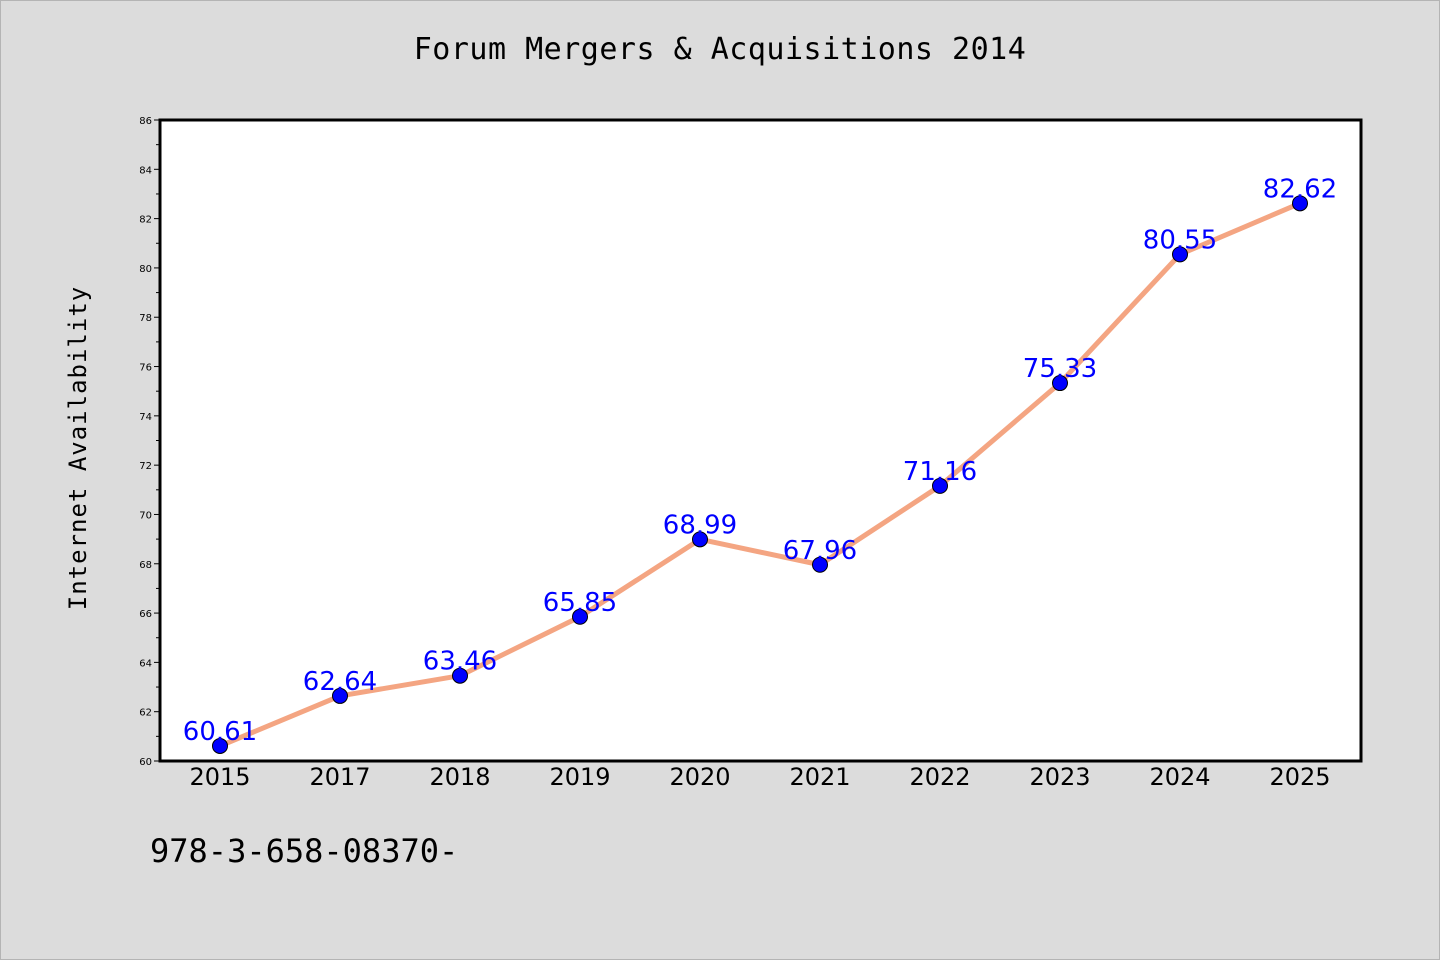 The width and height of the screenshot is (1440, 960). What do you see at coordinates (699, 777) in the screenshot?
I see `x-tick-label: 2020` at bounding box center [699, 777].